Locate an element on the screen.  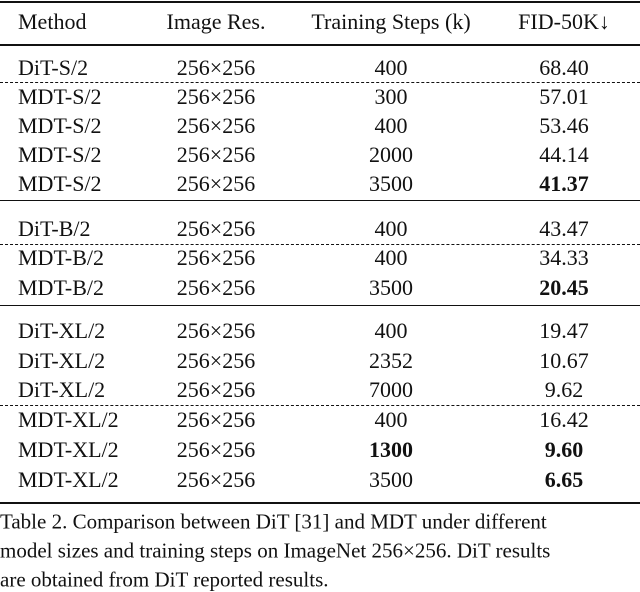
table-cell: 10.67 is located at coordinates (564, 360).